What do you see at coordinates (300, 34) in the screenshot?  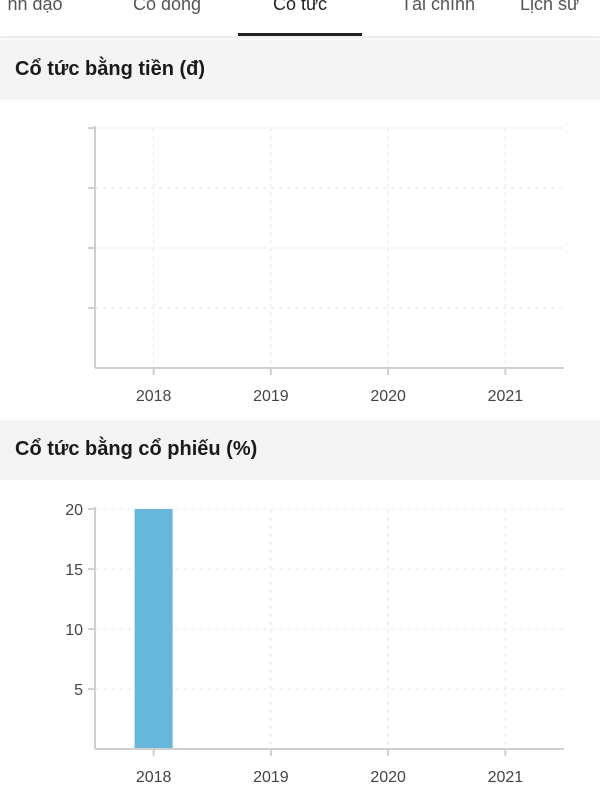 I see `active-tab-indicator` at bounding box center [300, 34].